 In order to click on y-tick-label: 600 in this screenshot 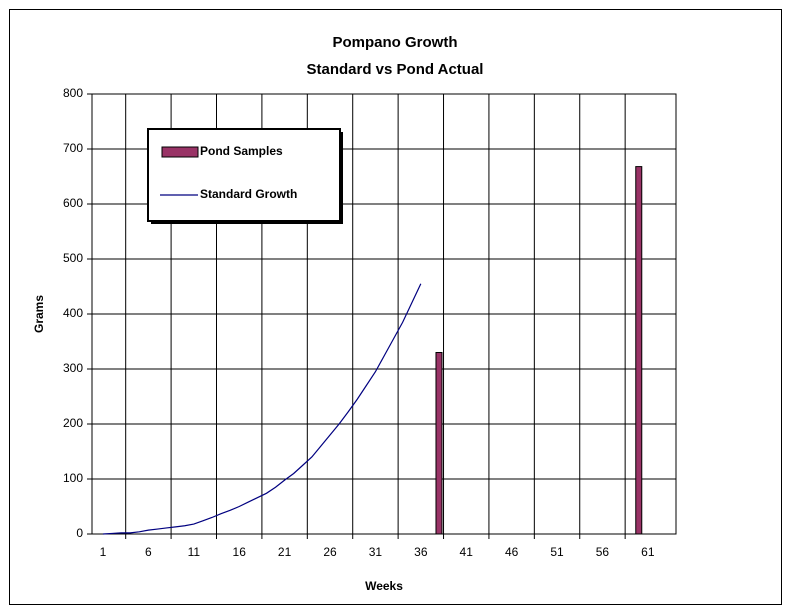, I will do `click(73, 203)`.